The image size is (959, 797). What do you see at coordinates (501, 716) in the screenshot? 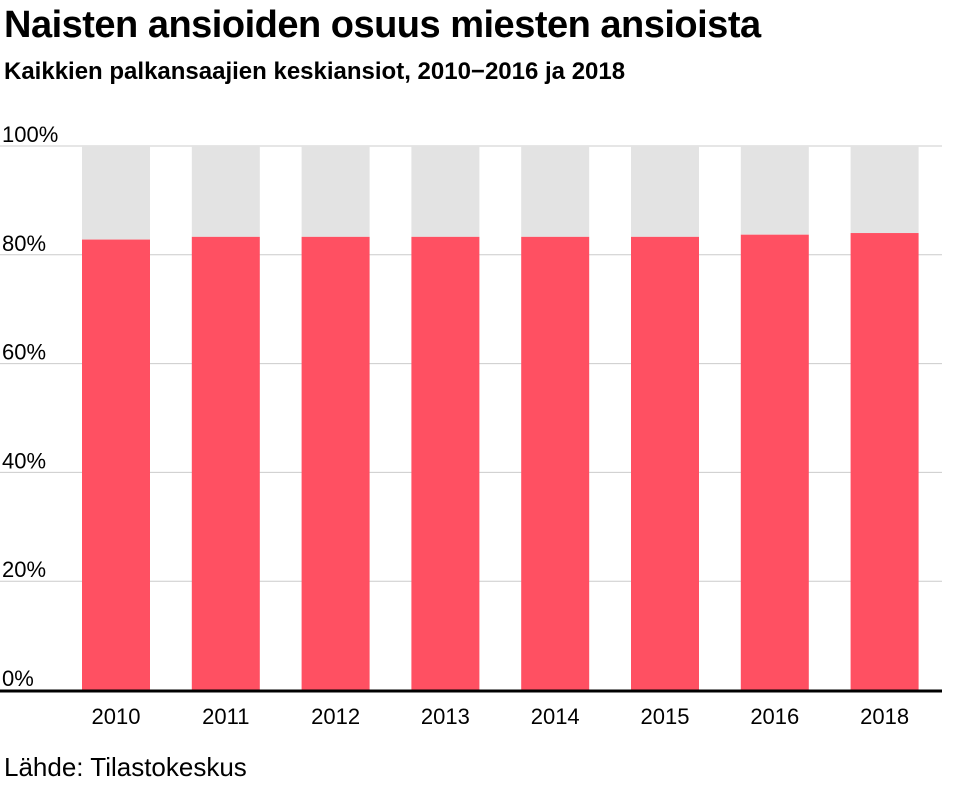
I see `x-axis-ticks: 2010 2011 2012 2013 2014 2015 2016 2018` at bounding box center [501, 716].